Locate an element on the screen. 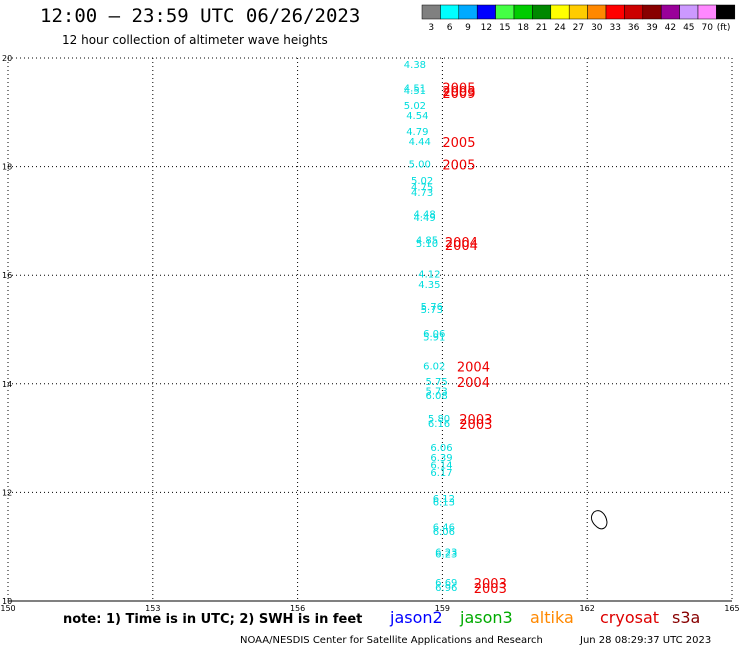 The width and height of the screenshot is (740, 650). colorbar-tick-label: 3 is located at coordinates (431, 28).